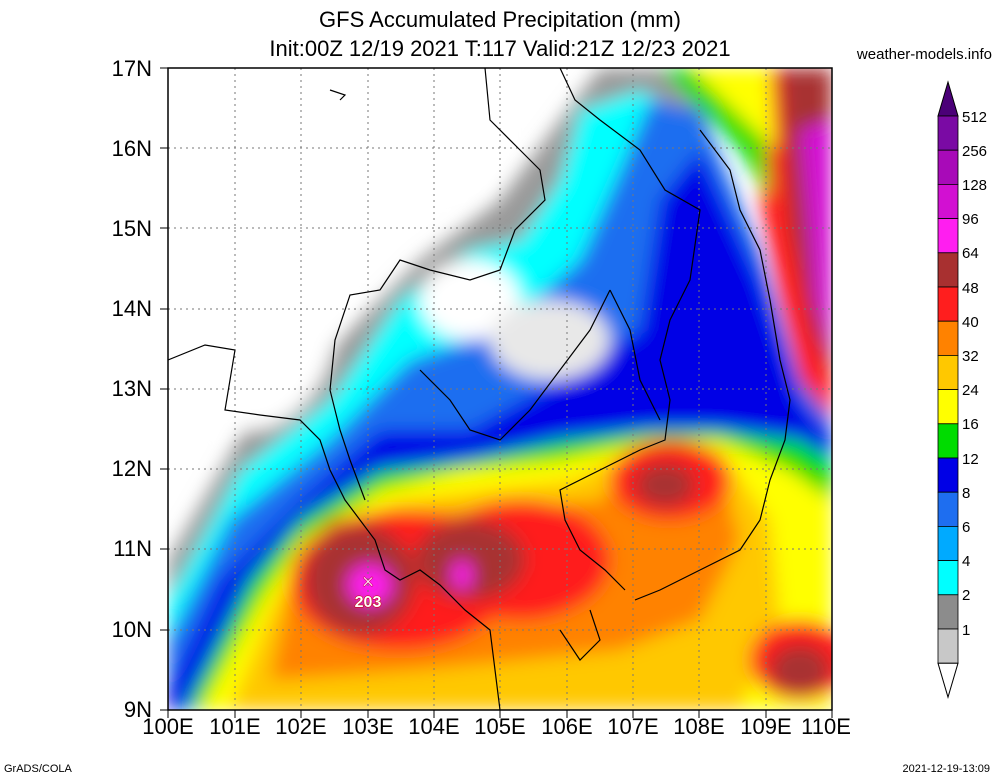 The width and height of the screenshot is (1000, 779). What do you see at coordinates (368, 726) in the screenshot?
I see `lon-label: 103E` at bounding box center [368, 726].